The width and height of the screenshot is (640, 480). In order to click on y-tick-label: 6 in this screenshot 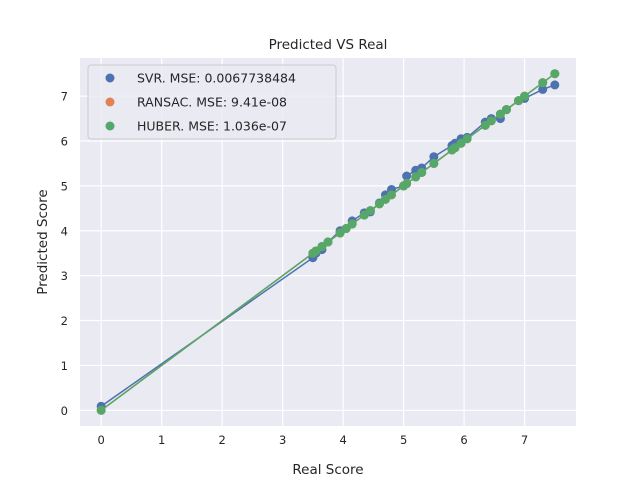, I will do `click(64, 142)`.